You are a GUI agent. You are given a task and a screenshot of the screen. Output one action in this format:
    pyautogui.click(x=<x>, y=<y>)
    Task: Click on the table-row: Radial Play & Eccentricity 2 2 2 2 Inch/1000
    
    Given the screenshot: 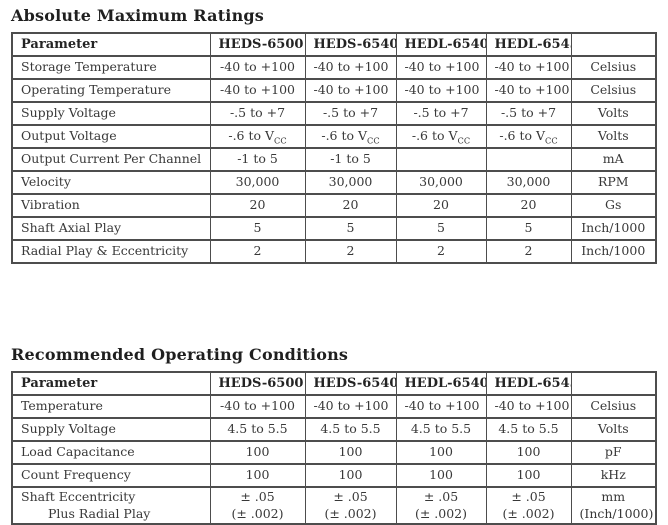 What is the action you would take?
    pyautogui.click(x=334, y=251)
    